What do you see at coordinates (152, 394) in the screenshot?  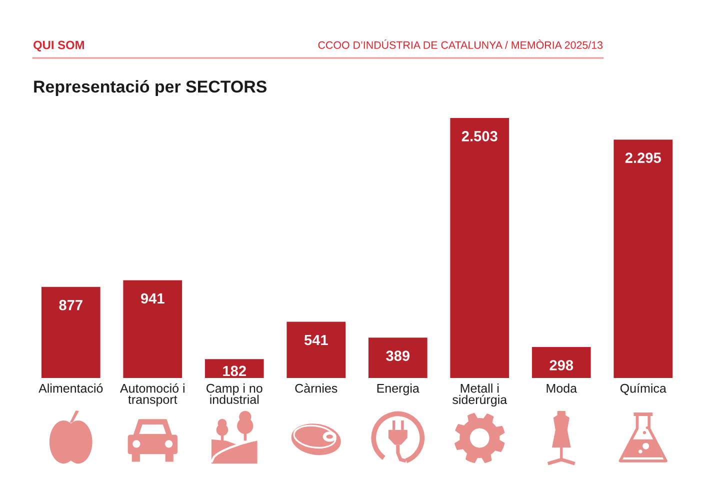 I see `x-tick-label: Automoció i transport` at bounding box center [152, 394].